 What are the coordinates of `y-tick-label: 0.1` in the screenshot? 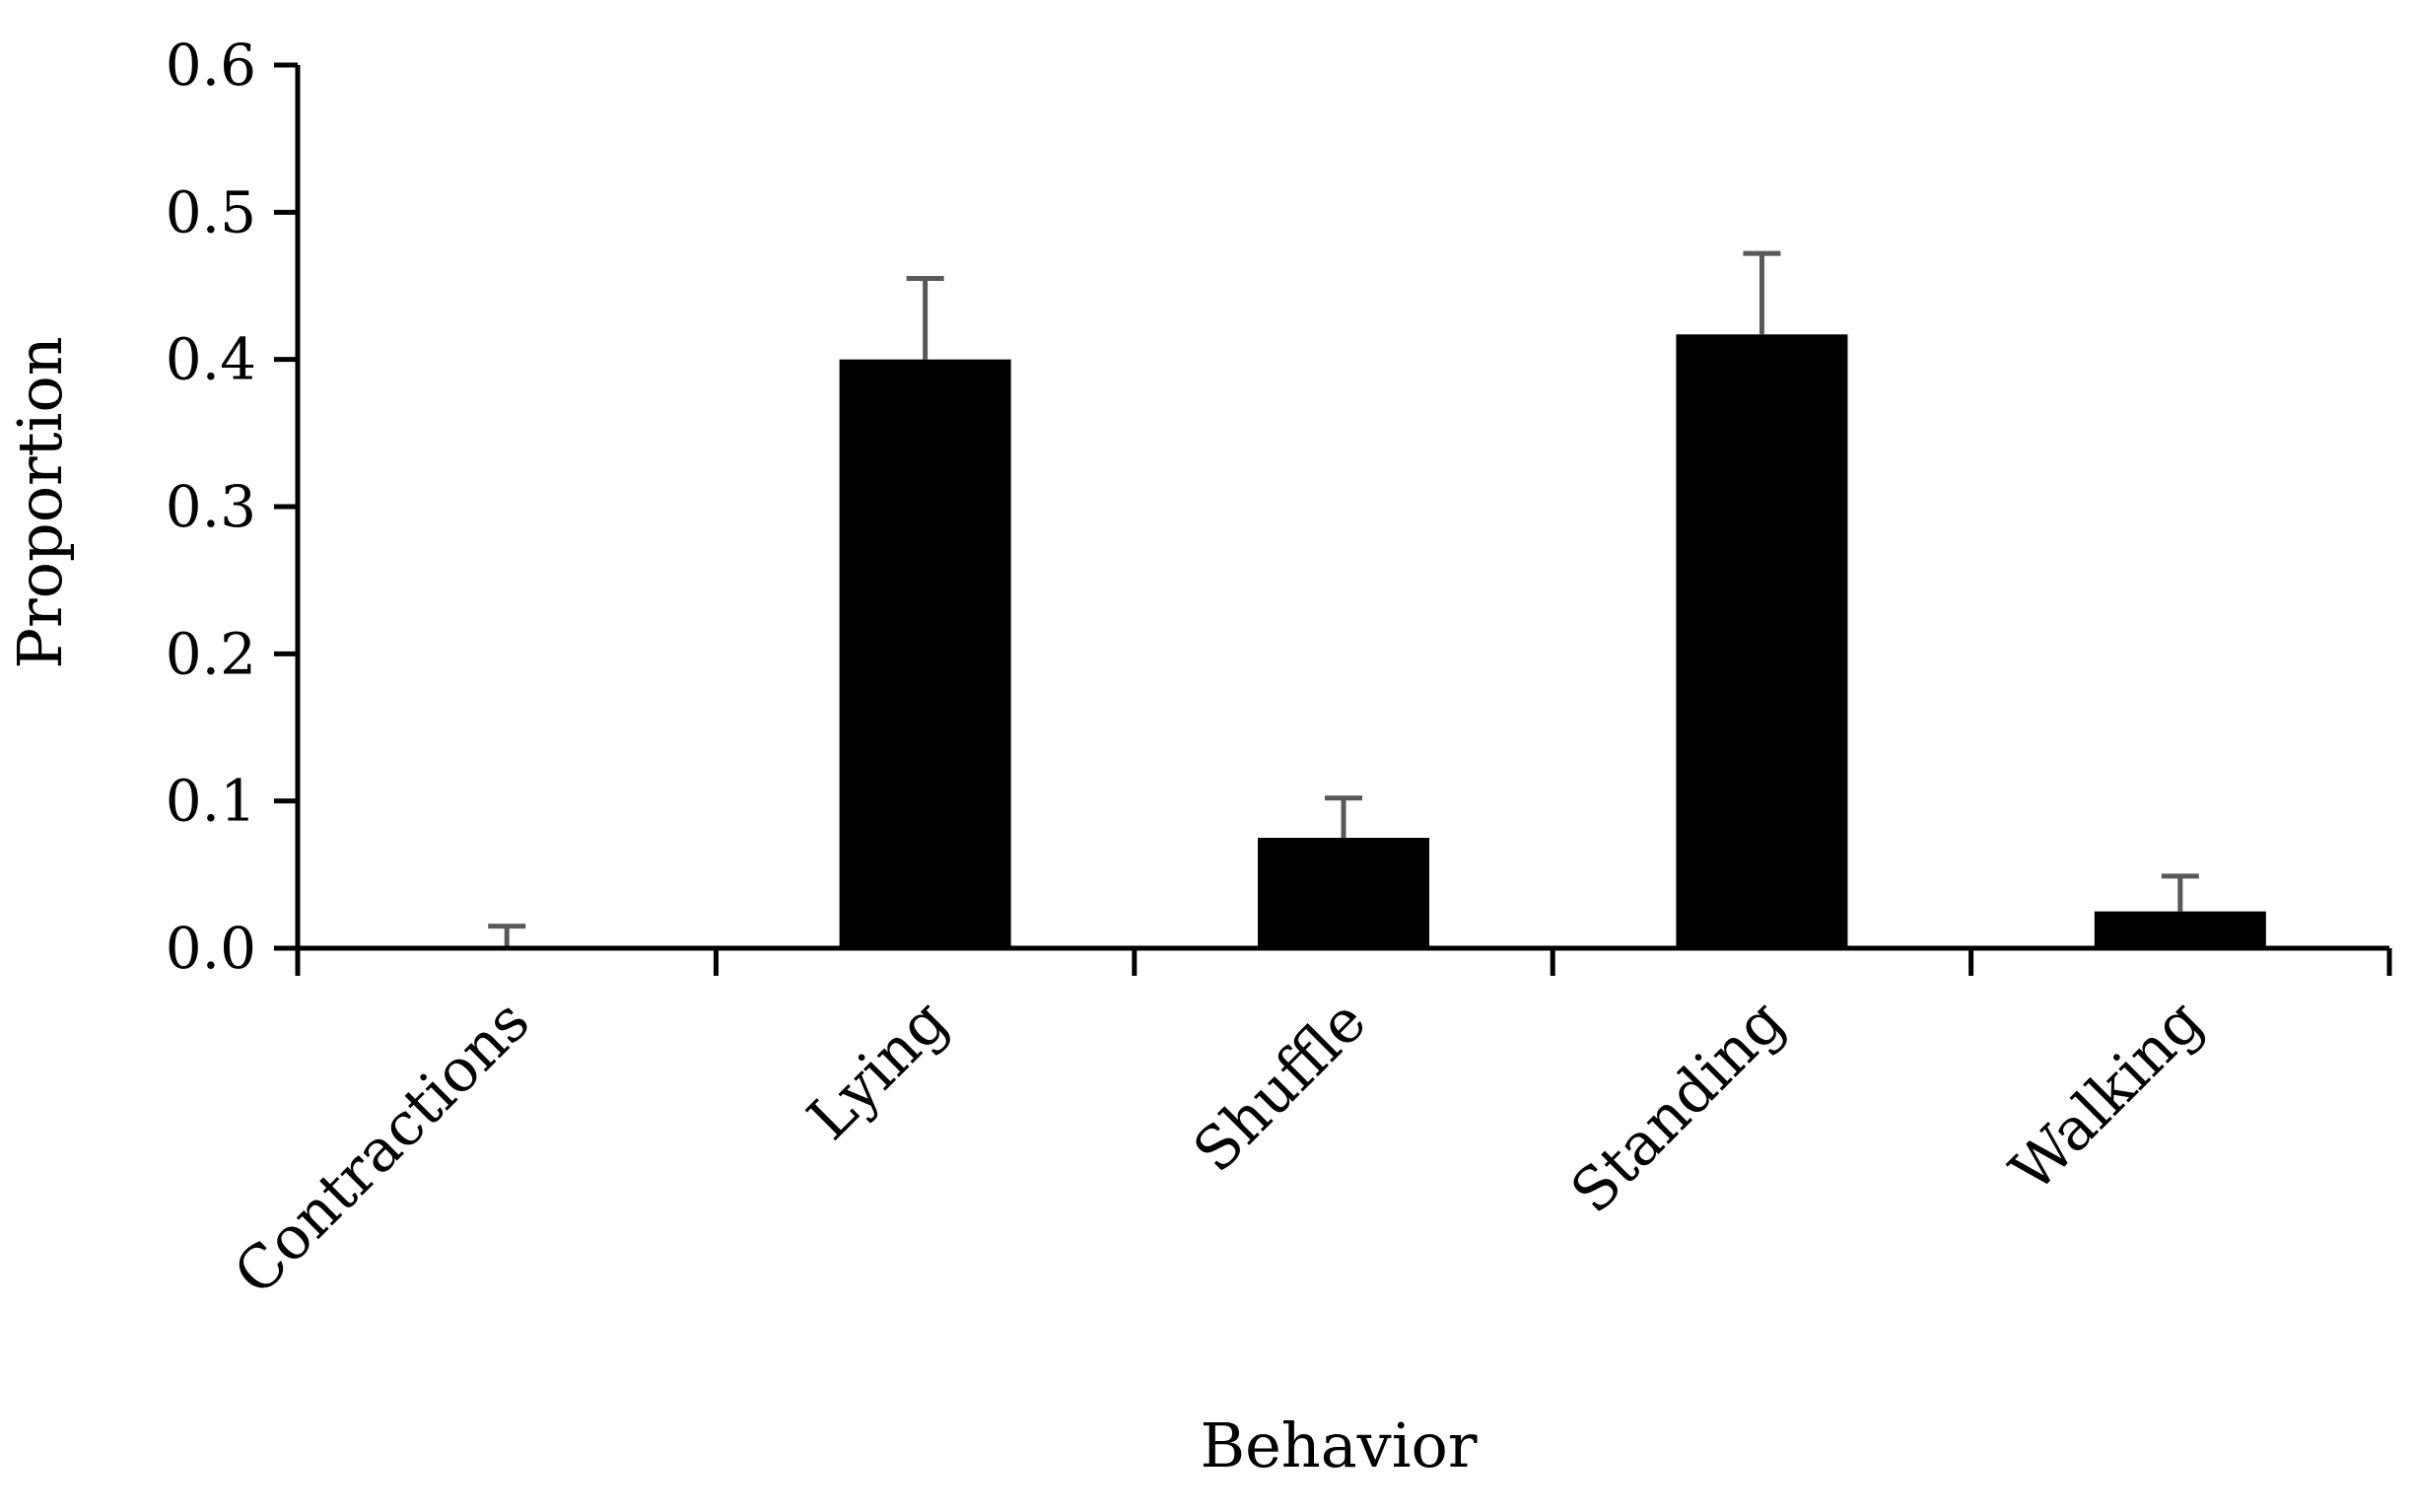 It's located at (211, 801).